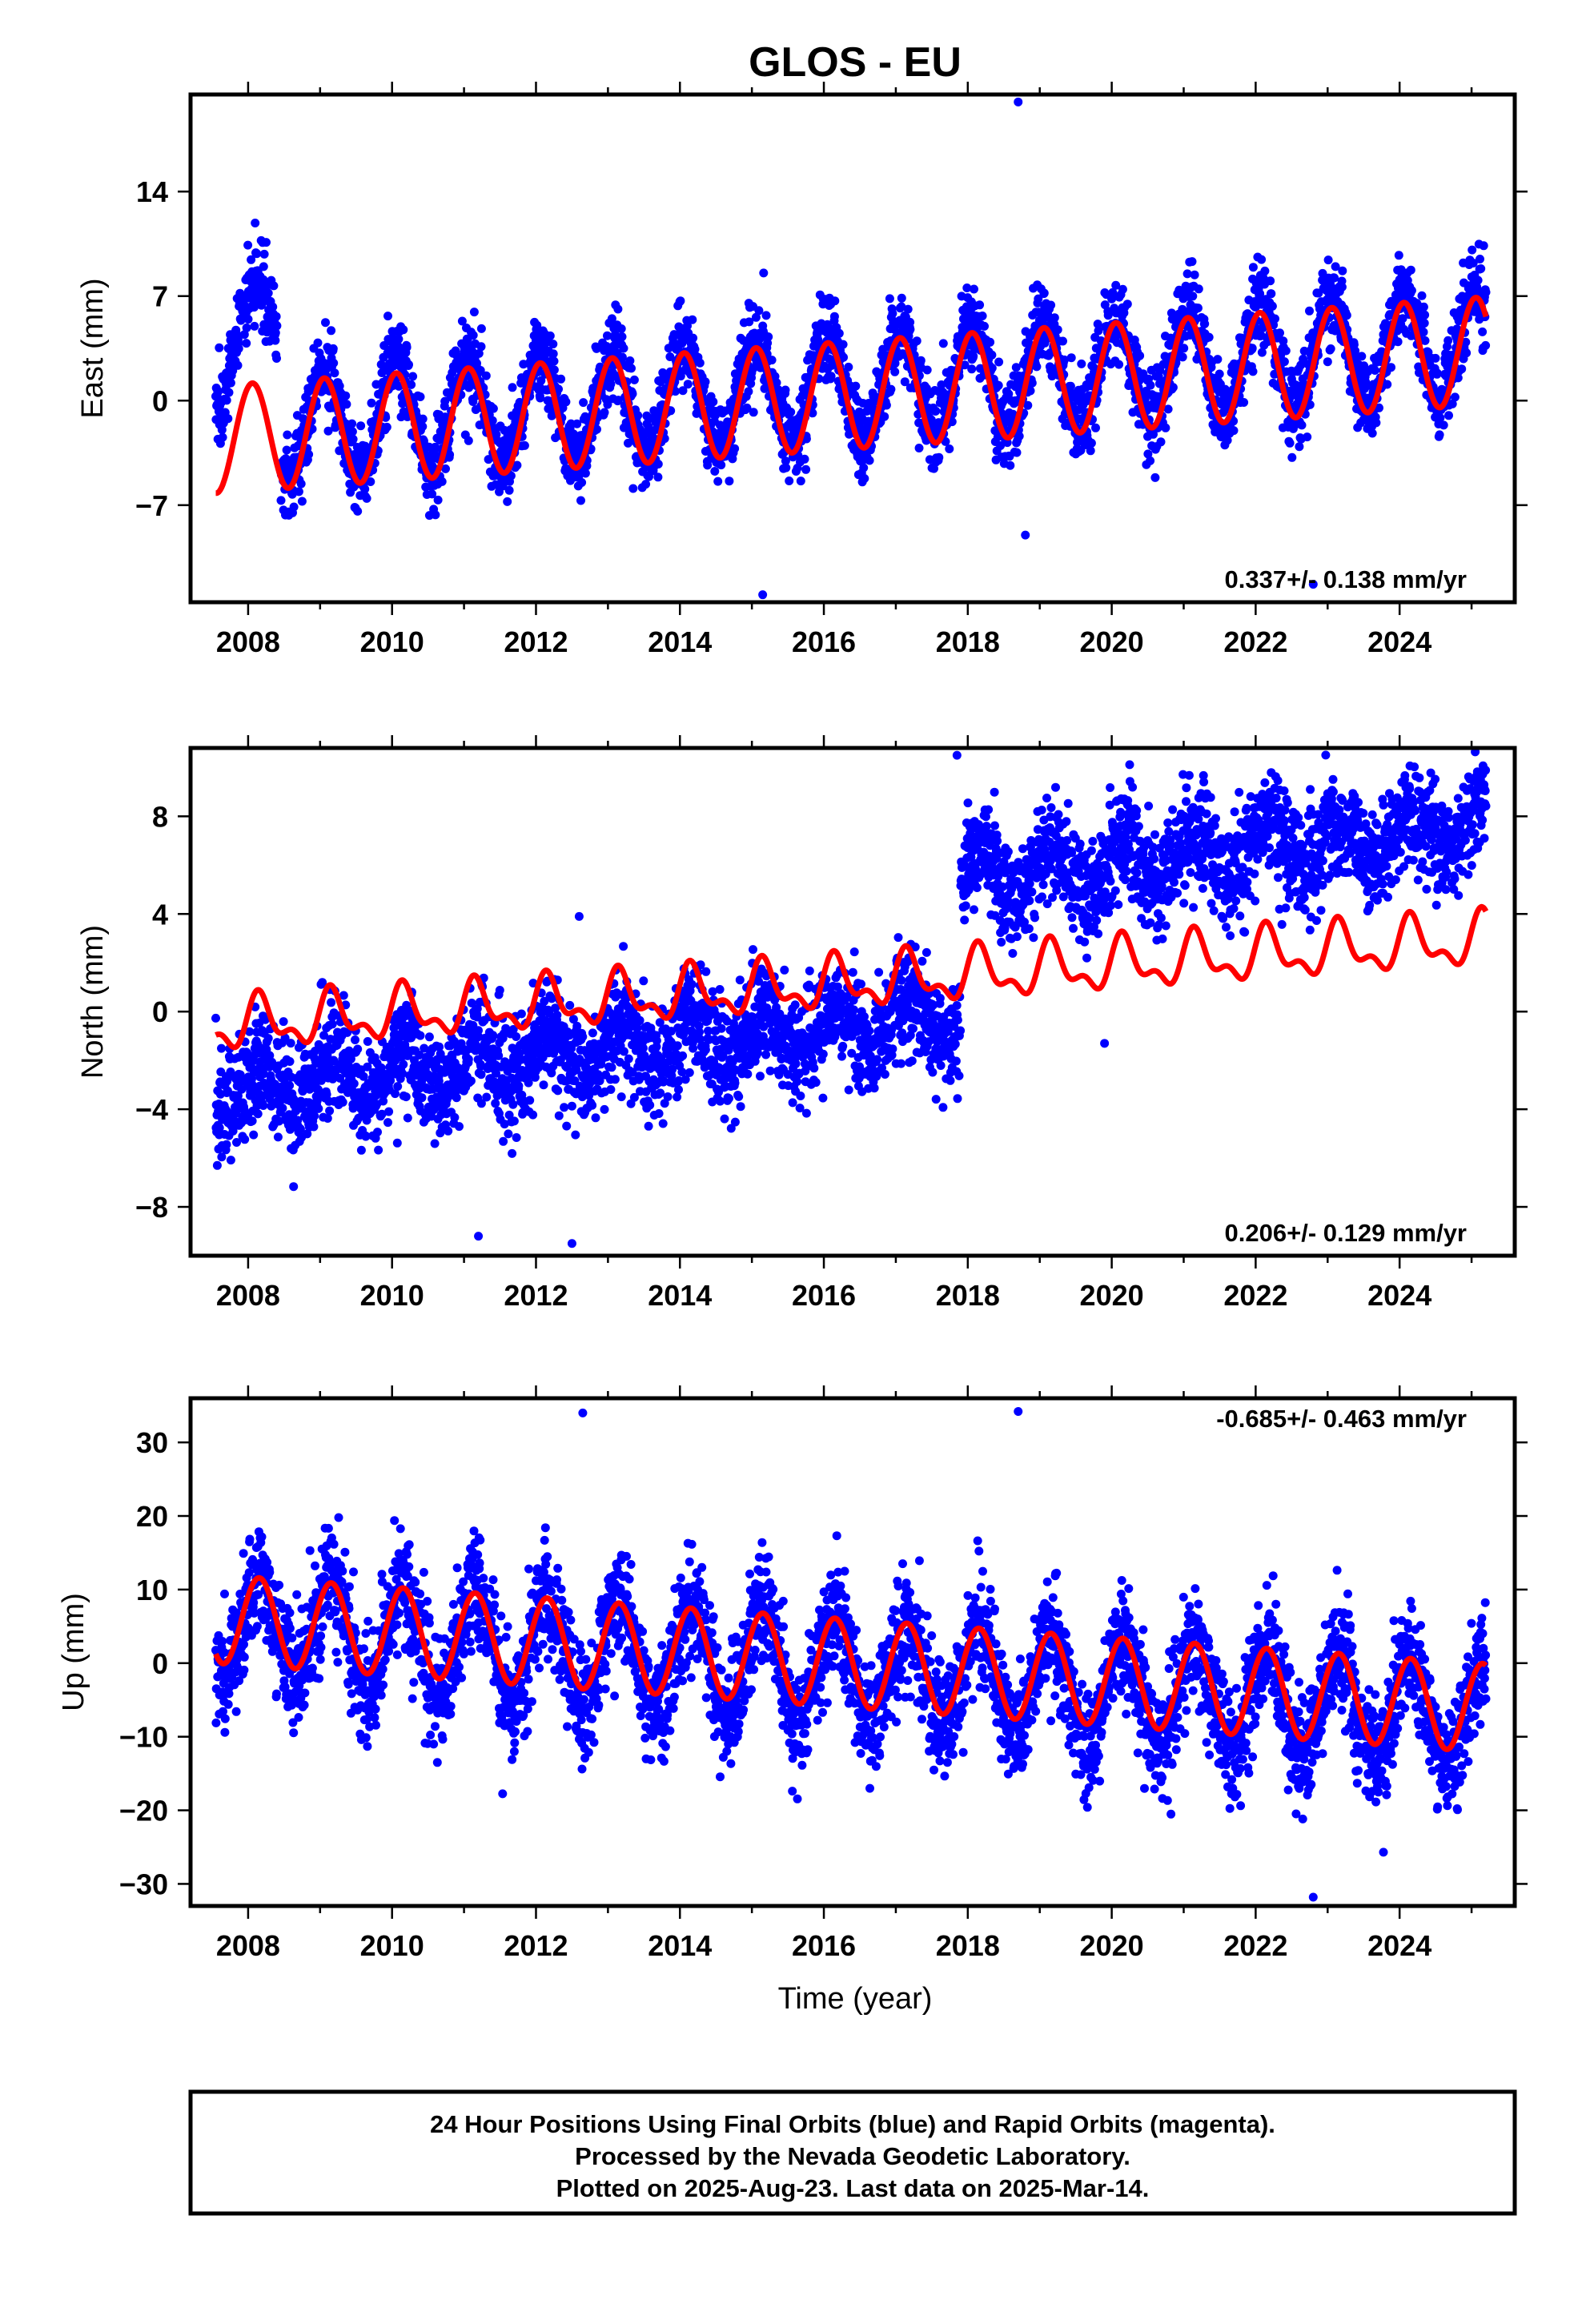 The height and width of the screenshot is (2324, 1582). Describe the element at coordinates (1346, 579) in the screenshot. I see `east-rate-label: 0.337+/- 0.138 mm/yr` at that location.